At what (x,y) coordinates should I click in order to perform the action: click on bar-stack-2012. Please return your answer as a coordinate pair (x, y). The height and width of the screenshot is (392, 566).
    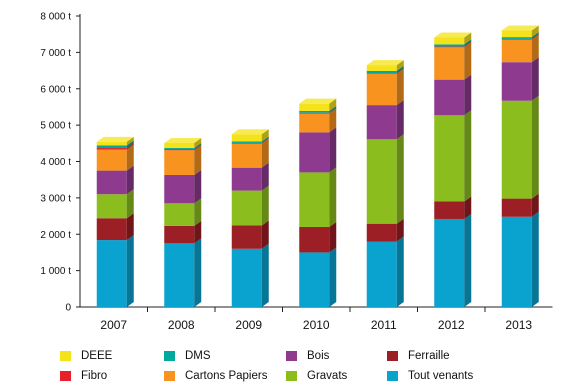
    Looking at the image, I should click on (453, 169).